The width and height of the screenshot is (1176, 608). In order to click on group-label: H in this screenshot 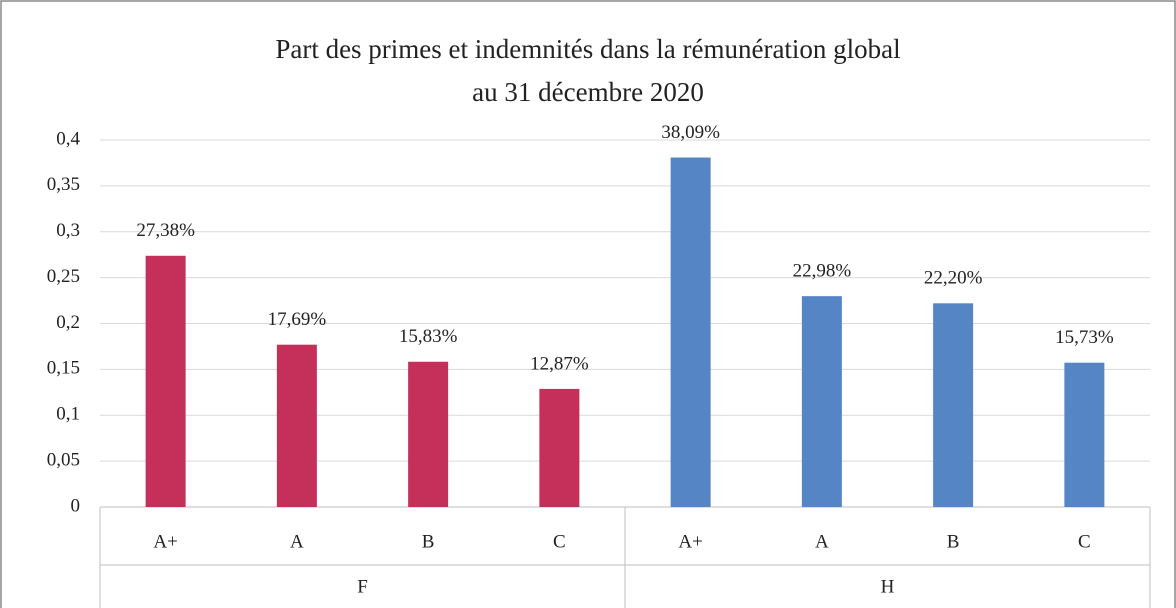, I will do `click(888, 586)`.